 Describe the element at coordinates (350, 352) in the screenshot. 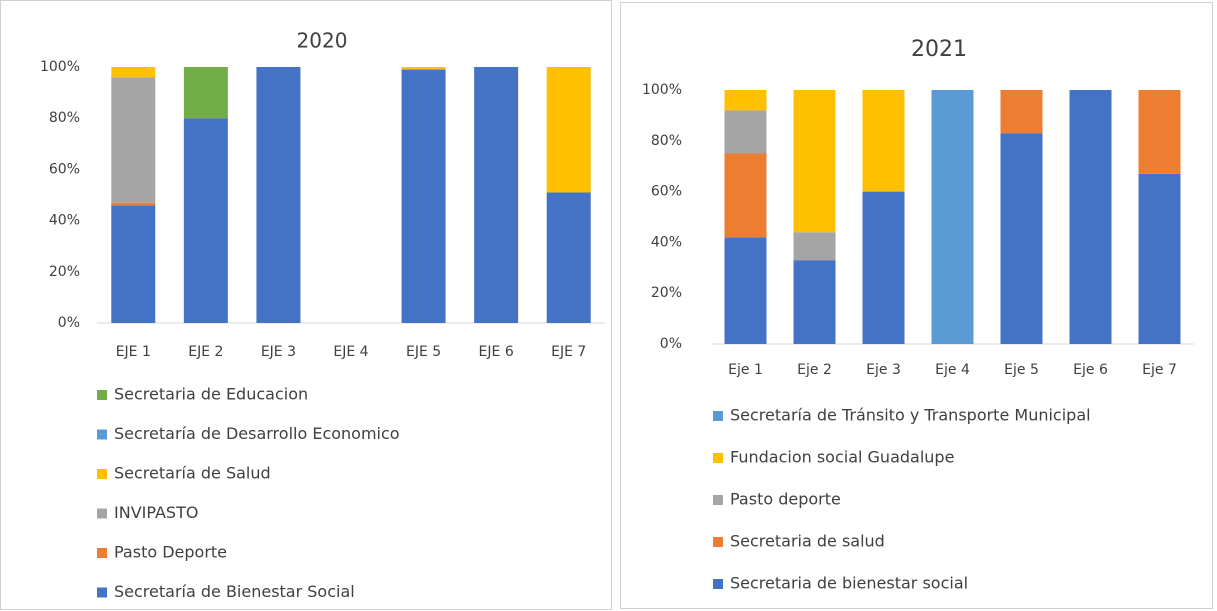

I see `x-tick-label: EJE 4` at that location.